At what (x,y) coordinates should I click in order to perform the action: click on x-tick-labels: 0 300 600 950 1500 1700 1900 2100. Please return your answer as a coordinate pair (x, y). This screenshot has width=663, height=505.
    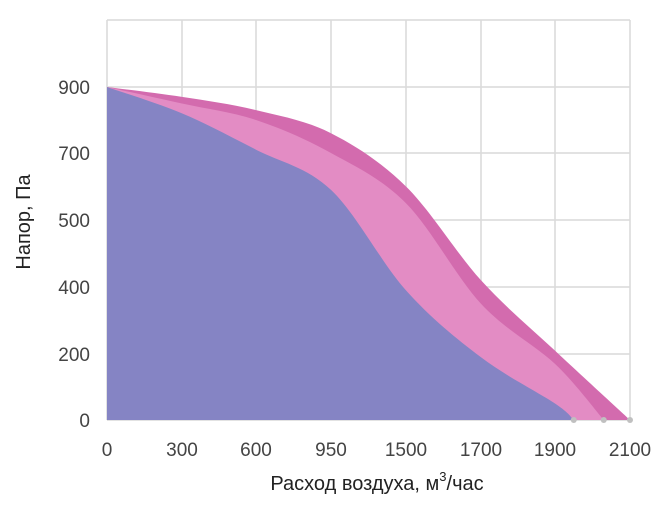
    Looking at the image, I should click on (376, 450).